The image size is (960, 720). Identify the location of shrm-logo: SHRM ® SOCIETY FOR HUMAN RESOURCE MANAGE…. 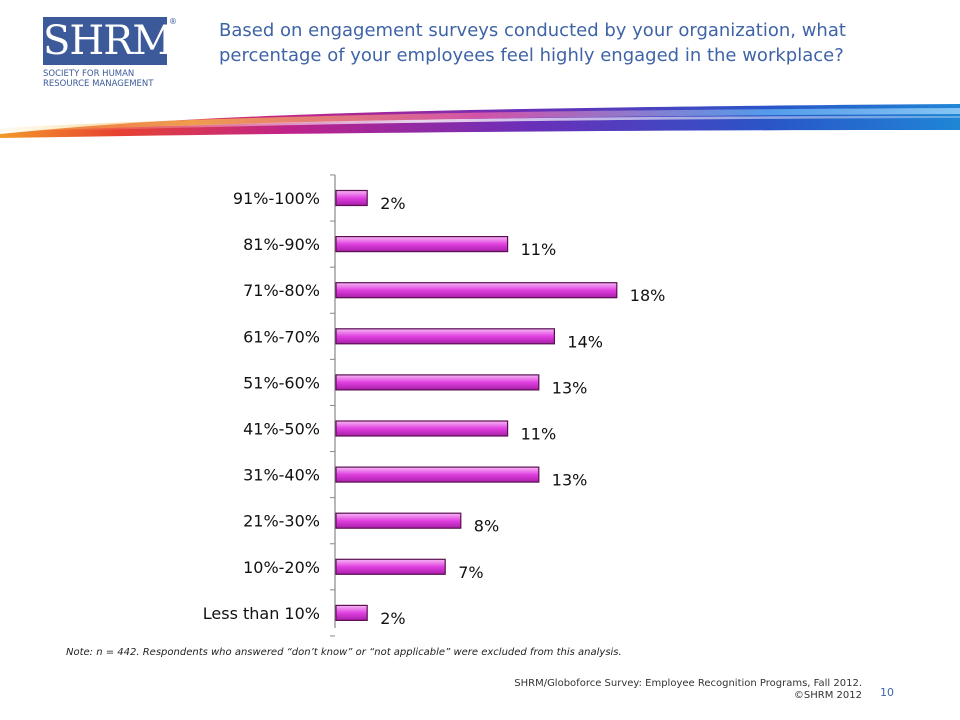
(110, 57).